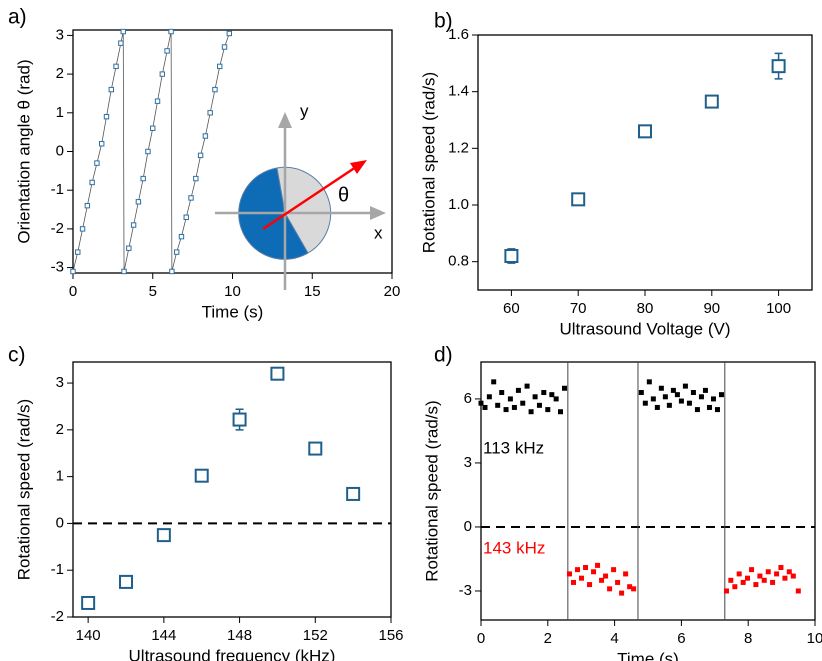  Describe the element at coordinates (151, 151) in the screenshot. I see `data-line` at that location.